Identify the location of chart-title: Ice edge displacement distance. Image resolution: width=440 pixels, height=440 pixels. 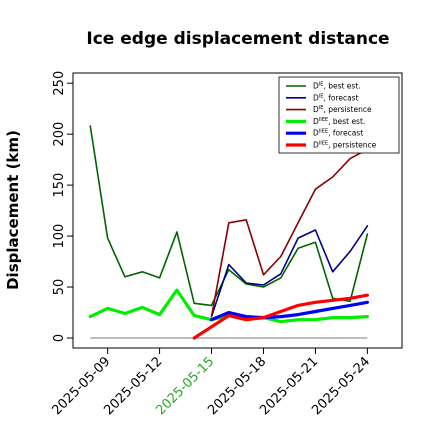
(237, 39).